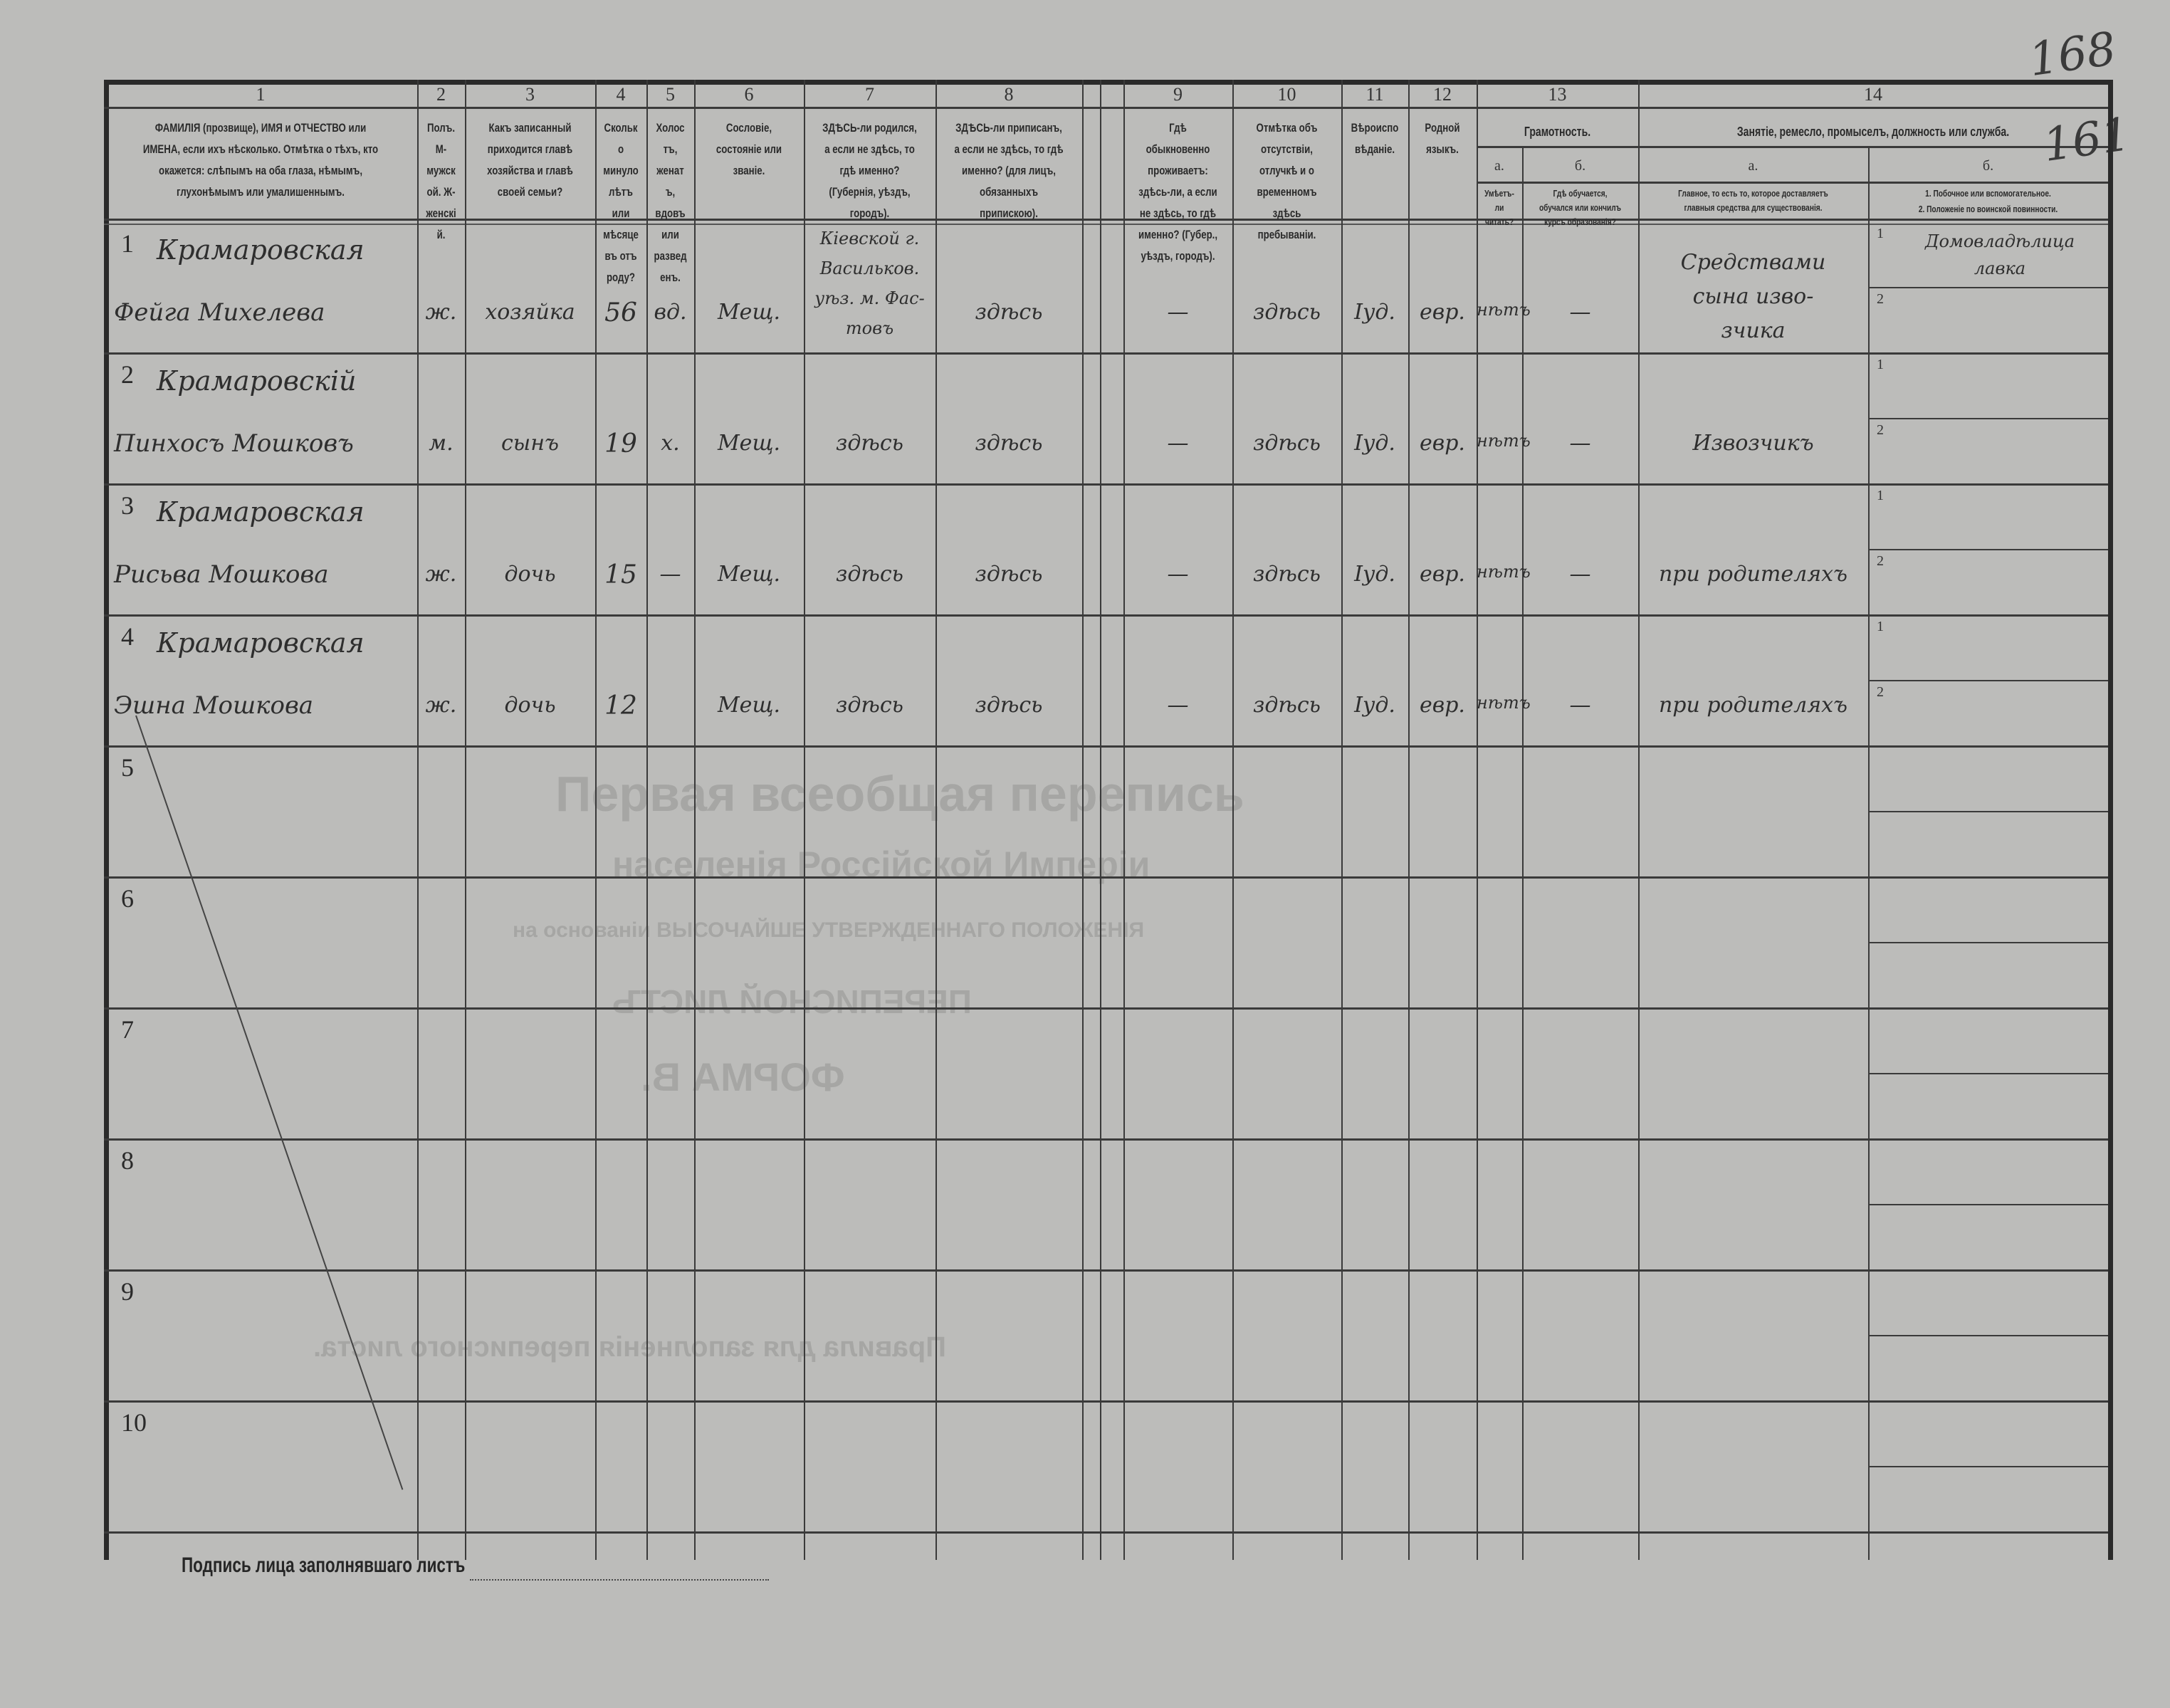 The height and width of the screenshot is (1708, 2170). Describe the element at coordinates (619, 1580) in the screenshot. I see `signature-line` at that location.